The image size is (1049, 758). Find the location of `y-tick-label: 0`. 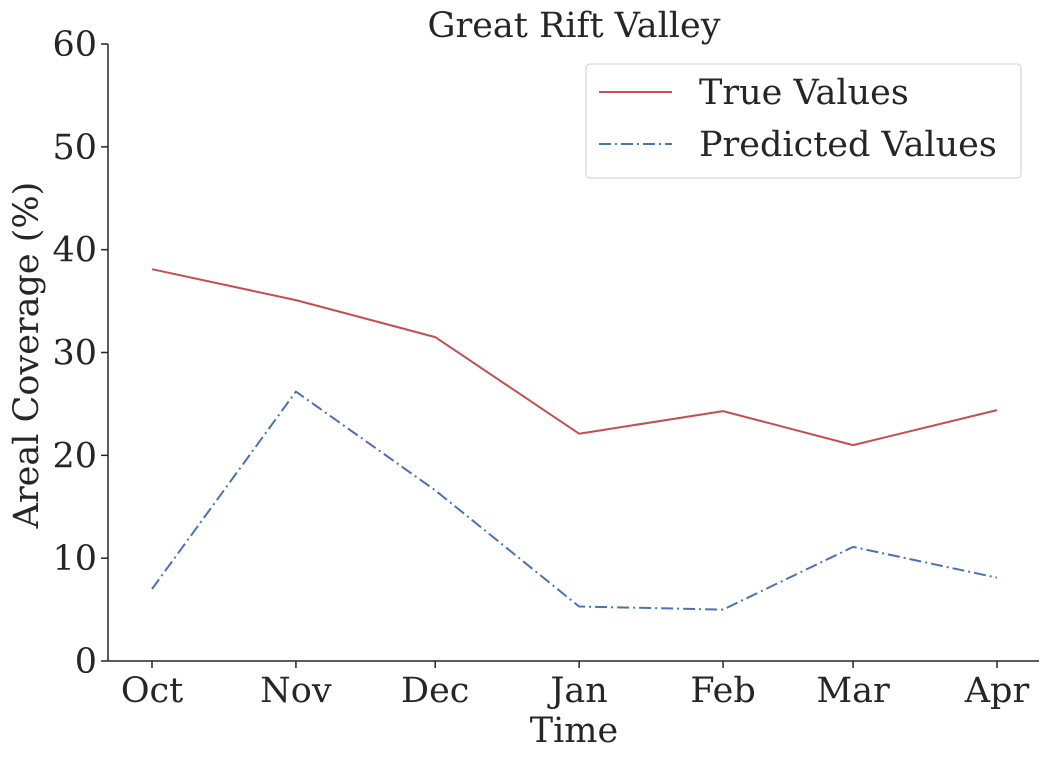

y-tick-label: 0 is located at coordinates (86, 662).